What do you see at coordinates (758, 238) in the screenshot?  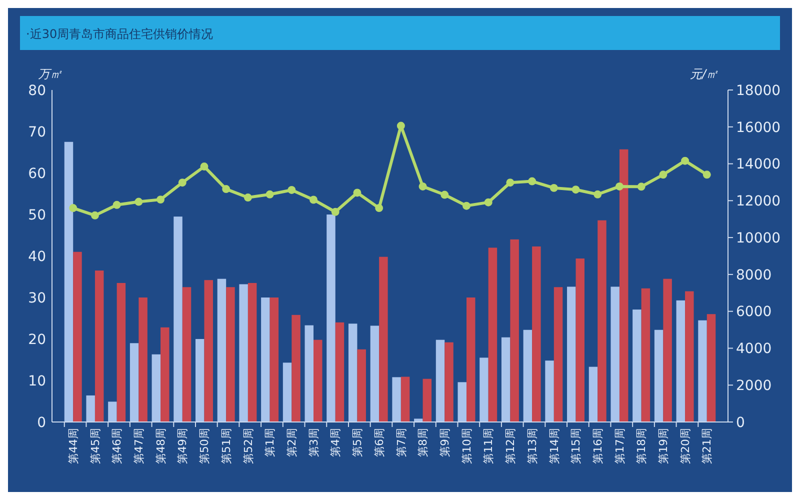 I see `y2-tick-label: 10000` at bounding box center [758, 238].